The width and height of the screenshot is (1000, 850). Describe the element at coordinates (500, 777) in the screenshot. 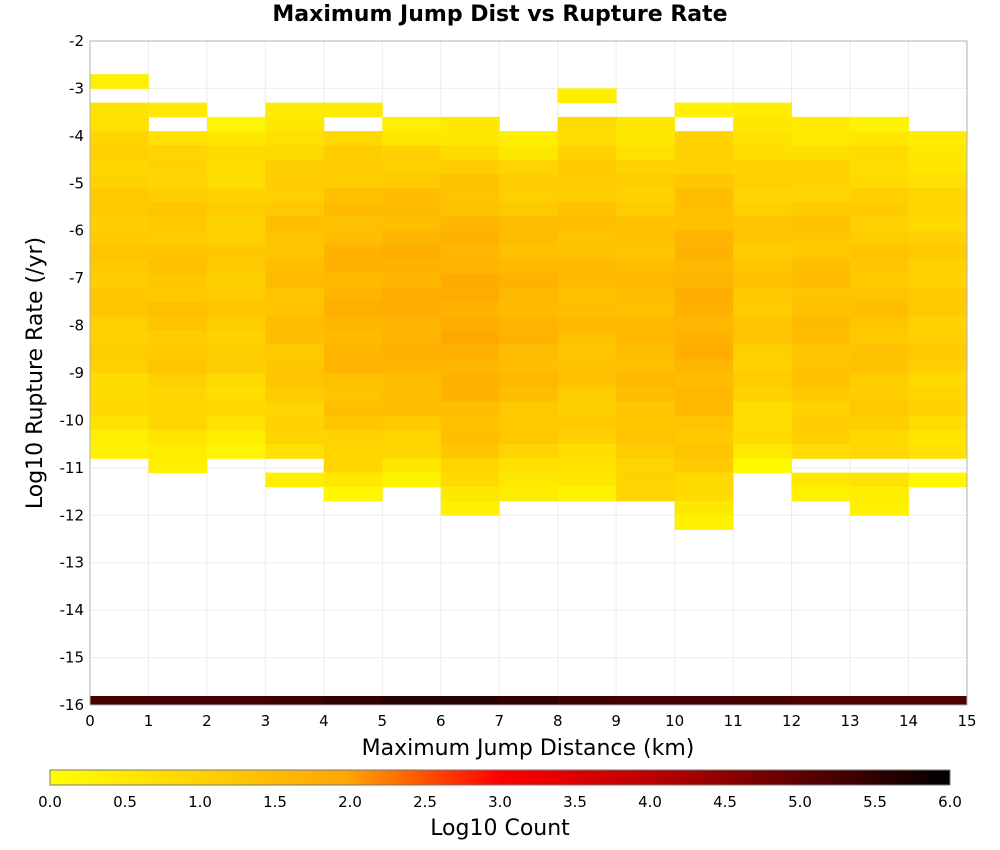

I see `colorbar` at that location.